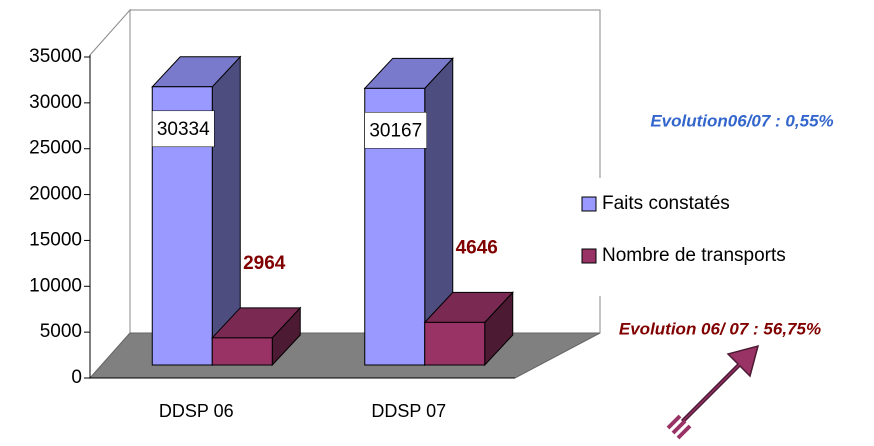 The image size is (874, 446). Describe the element at coordinates (741, 120) in the screenshot. I see `annotation: Evolution06/07 : 0,55%` at that location.